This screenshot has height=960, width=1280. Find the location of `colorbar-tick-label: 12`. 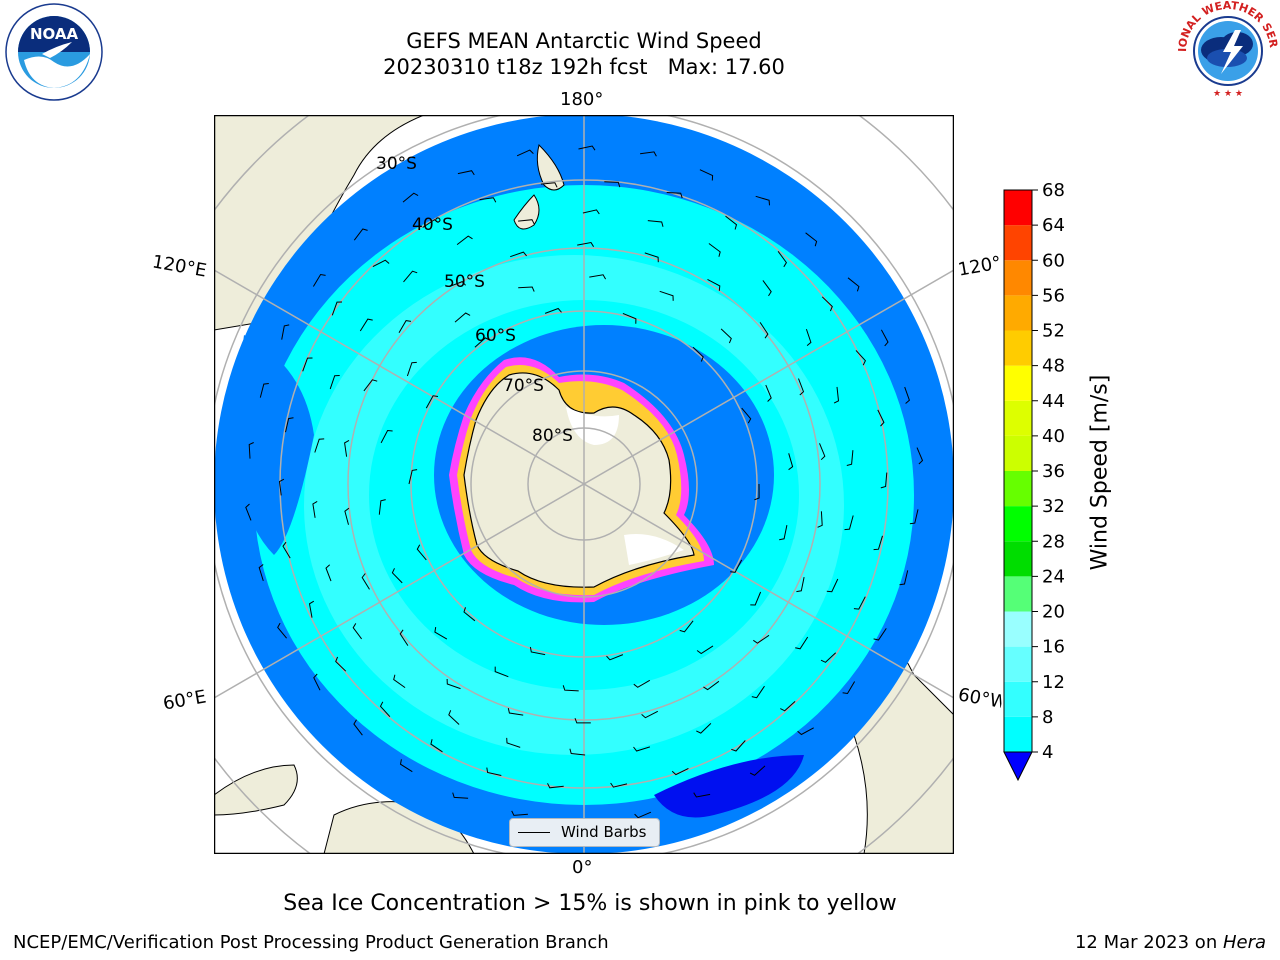

colorbar-tick-label: 12 is located at coordinates (1053, 682).